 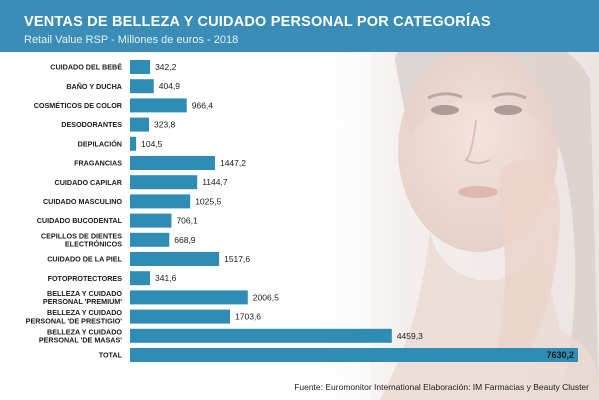 What do you see at coordinates (187, 221) in the screenshot?
I see `value-label: 706,1` at bounding box center [187, 221].